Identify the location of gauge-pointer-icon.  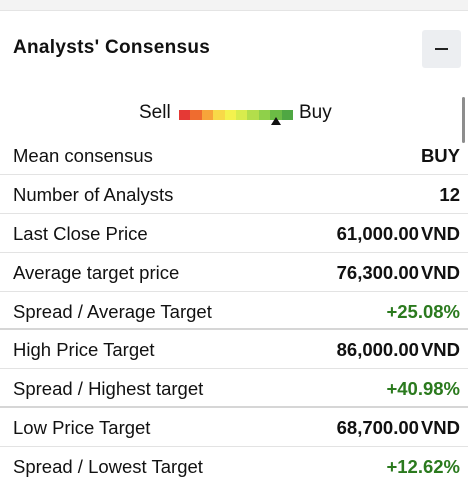
(275, 121).